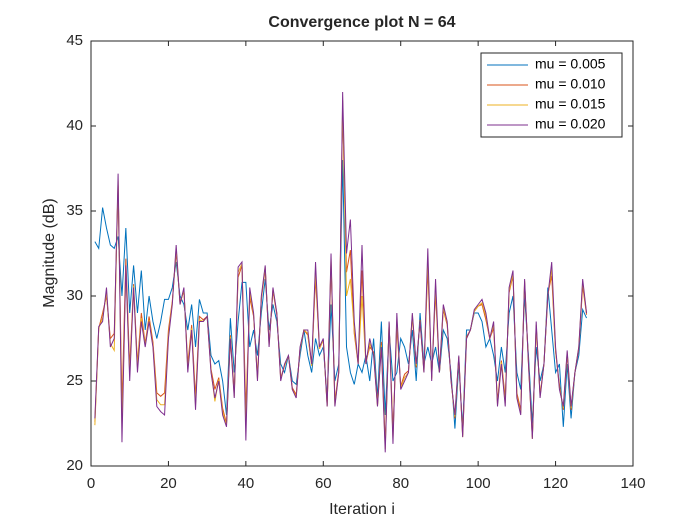  I want to click on x-tick-label: 60, so click(323, 483).